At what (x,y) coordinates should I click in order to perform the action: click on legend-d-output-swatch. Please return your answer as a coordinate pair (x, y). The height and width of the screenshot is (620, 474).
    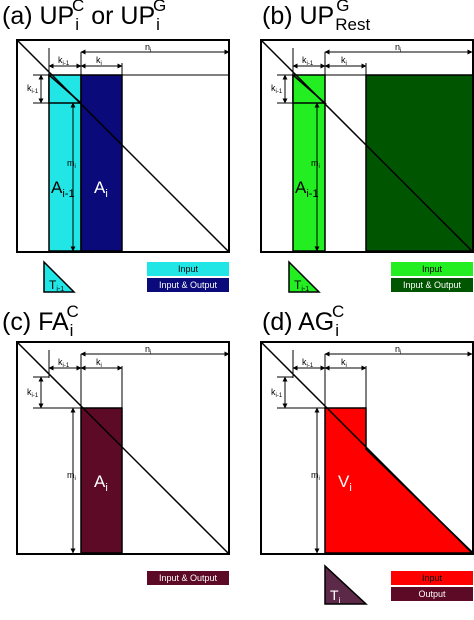
    Looking at the image, I should click on (432, 594).